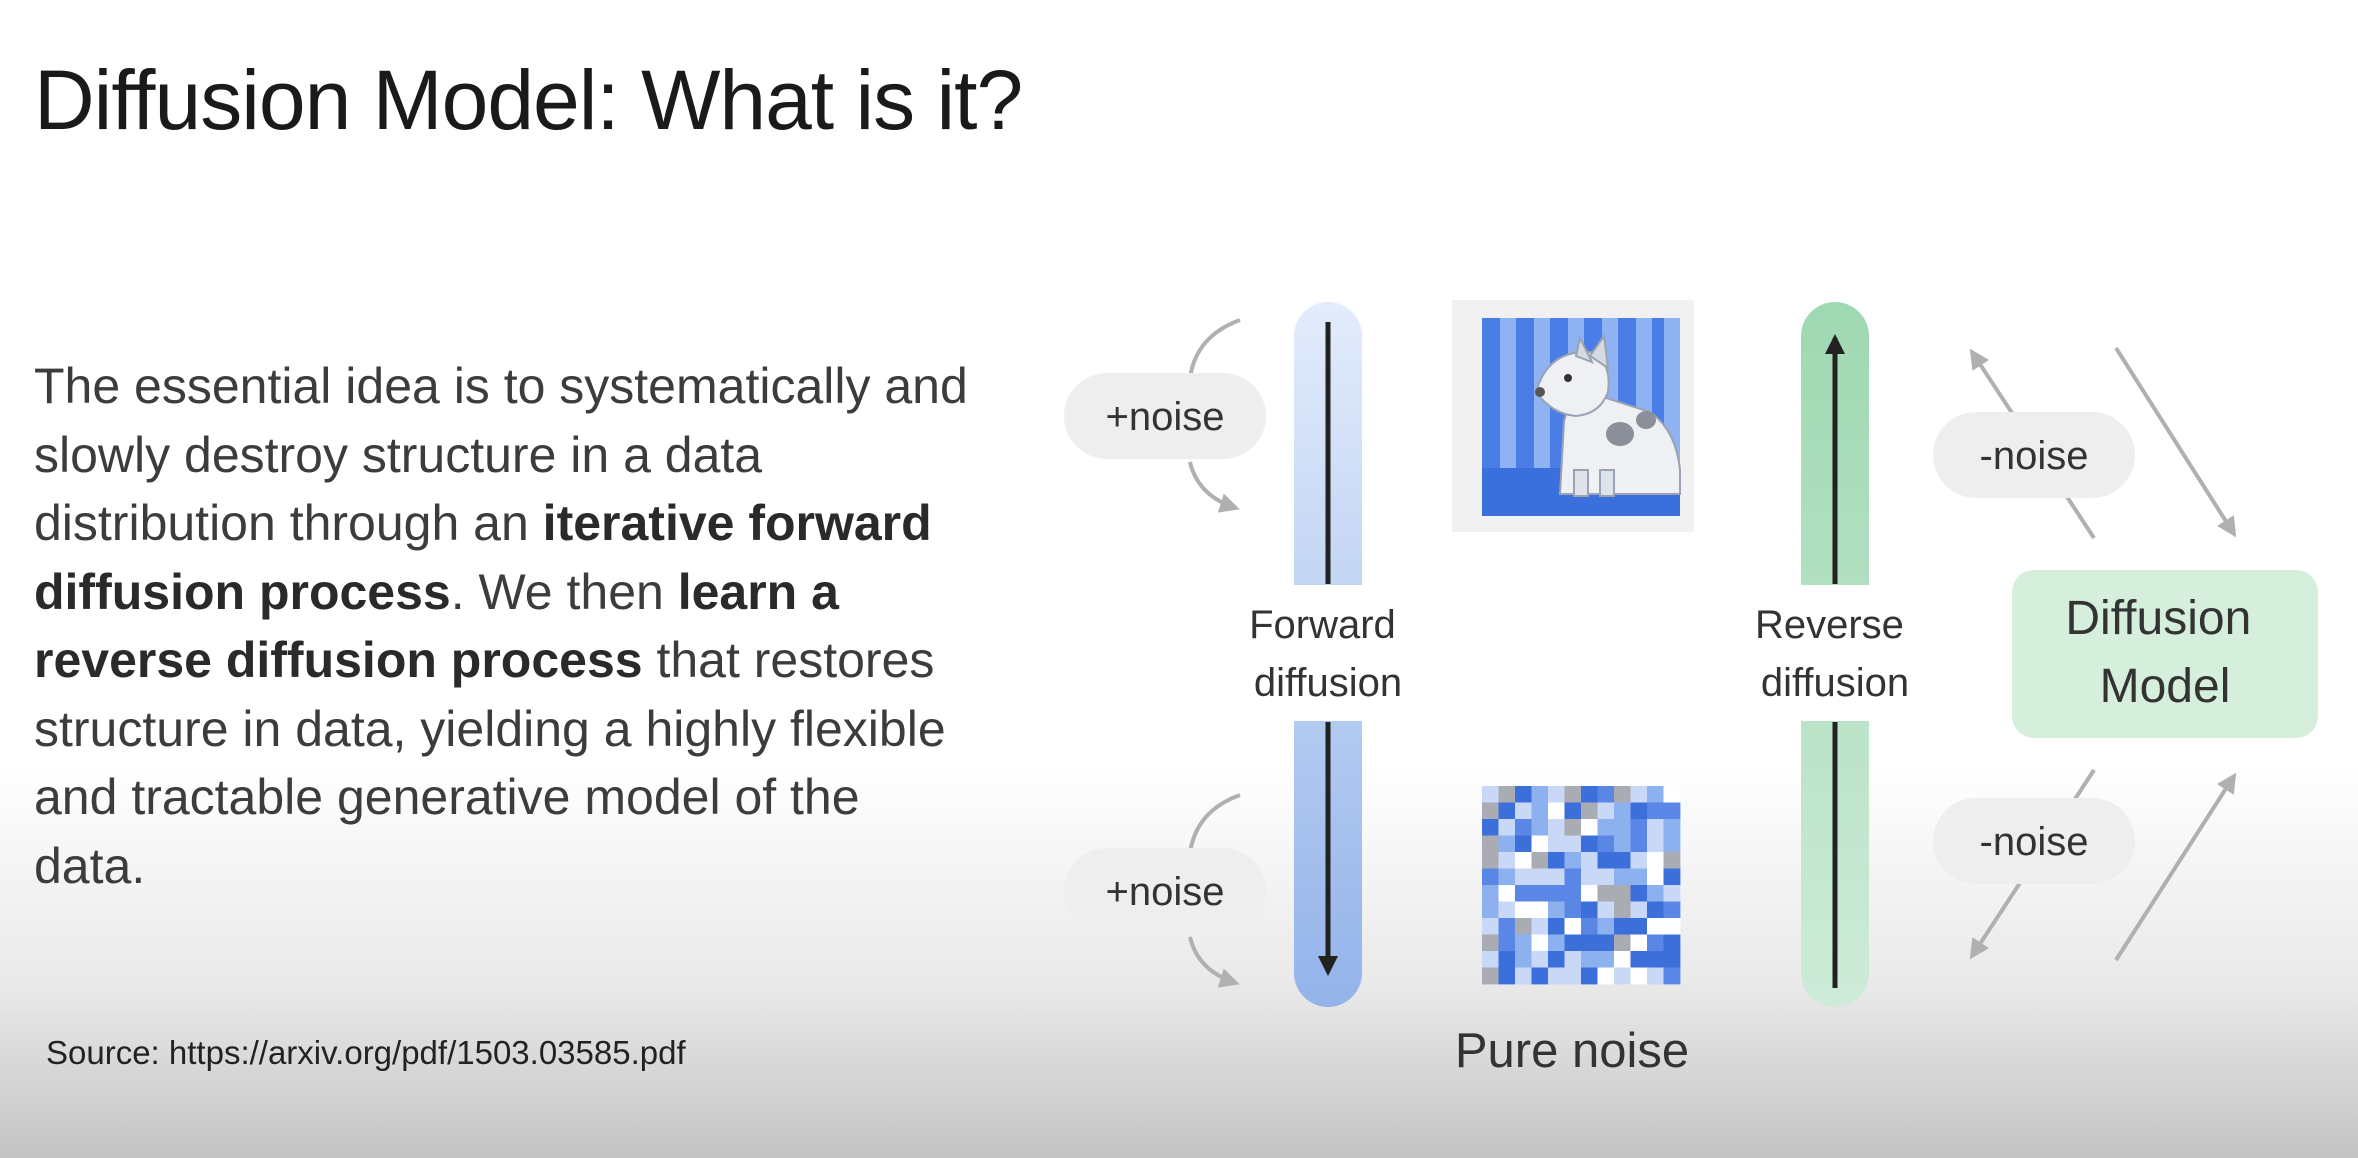 The height and width of the screenshot is (1158, 2358). What do you see at coordinates (1165, 892) in the screenshot?
I see `add-noise-label-bottom: +noise` at bounding box center [1165, 892].